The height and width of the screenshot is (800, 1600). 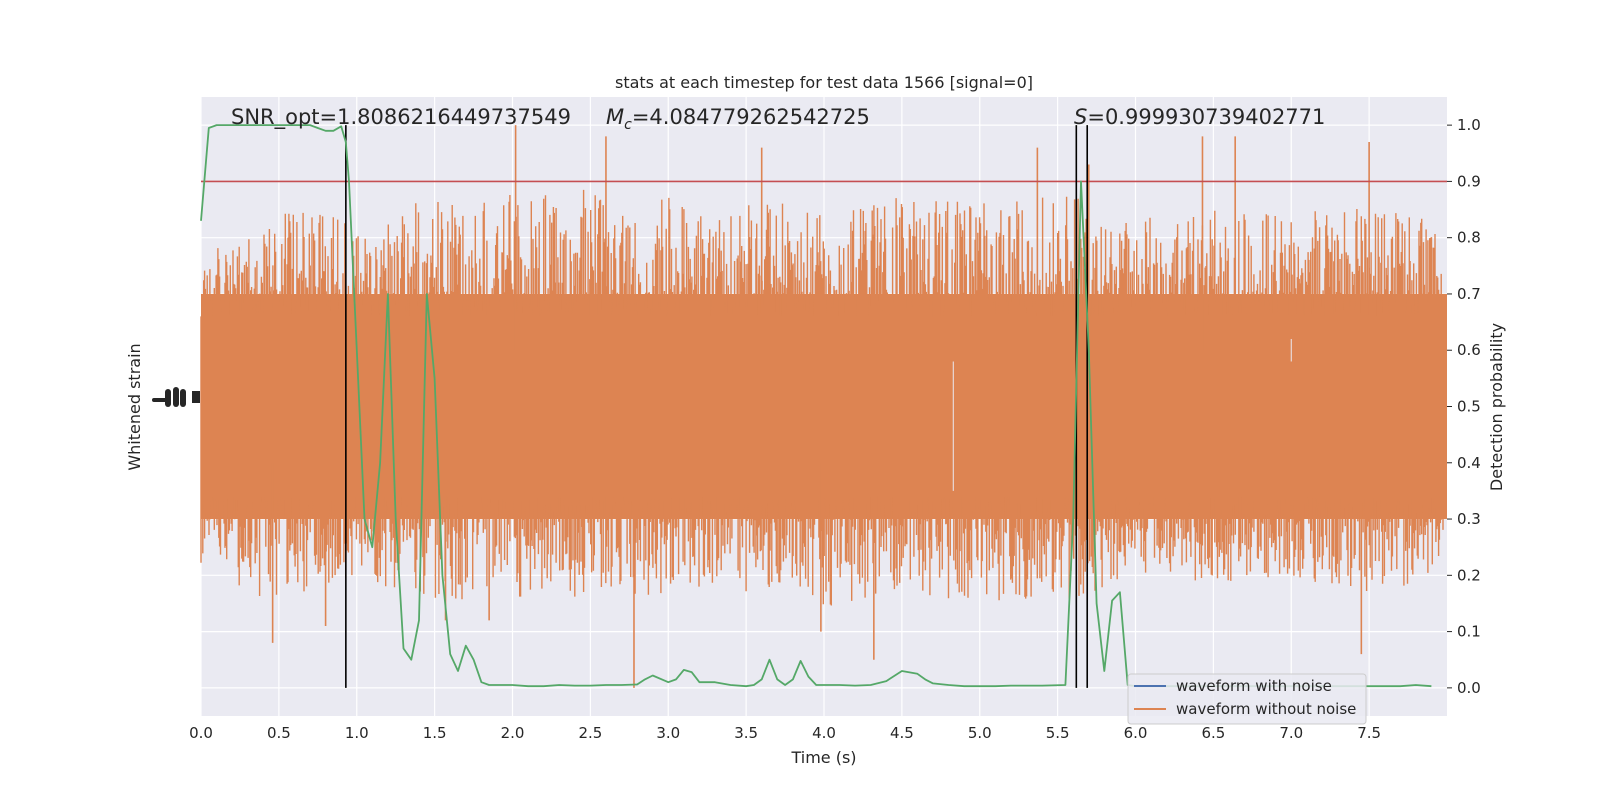 I want to click on legend-label-noise: waveform with noise, so click(x=1254, y=686).